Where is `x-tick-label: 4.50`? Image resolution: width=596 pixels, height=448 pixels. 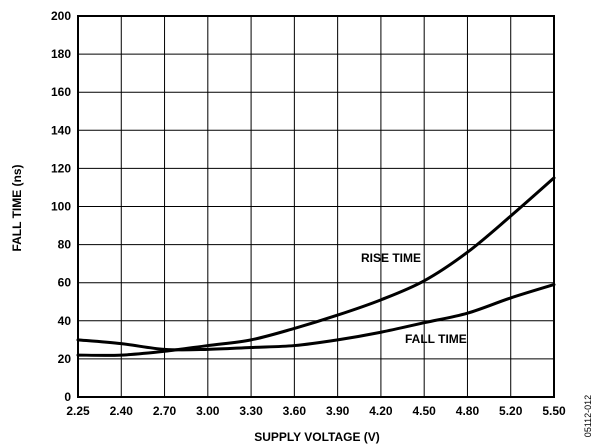
x-tick-label: 4.50 is located at coordinates (425, 411).